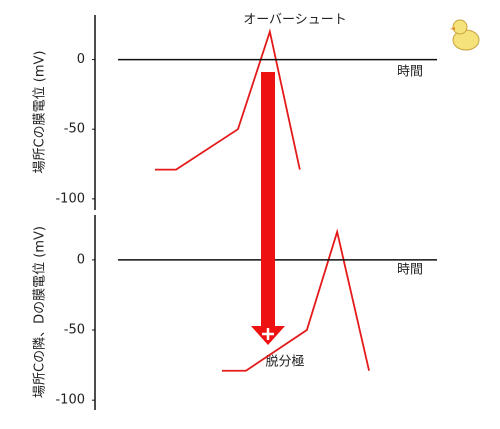 The height and width of the screenshot is (429, 500). I want to click on annotation: 脱分極, so click(284, 362).